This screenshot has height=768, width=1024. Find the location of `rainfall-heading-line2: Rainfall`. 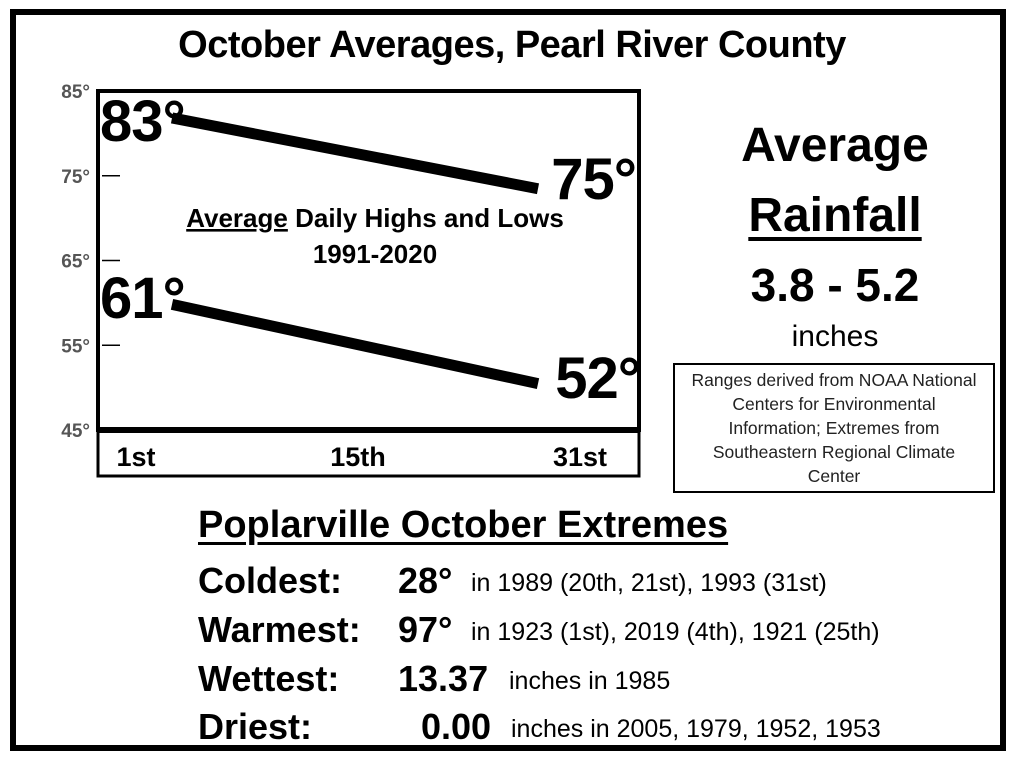

rainfall-heading-line2: Rainfall is located at coordinates (835, 216).